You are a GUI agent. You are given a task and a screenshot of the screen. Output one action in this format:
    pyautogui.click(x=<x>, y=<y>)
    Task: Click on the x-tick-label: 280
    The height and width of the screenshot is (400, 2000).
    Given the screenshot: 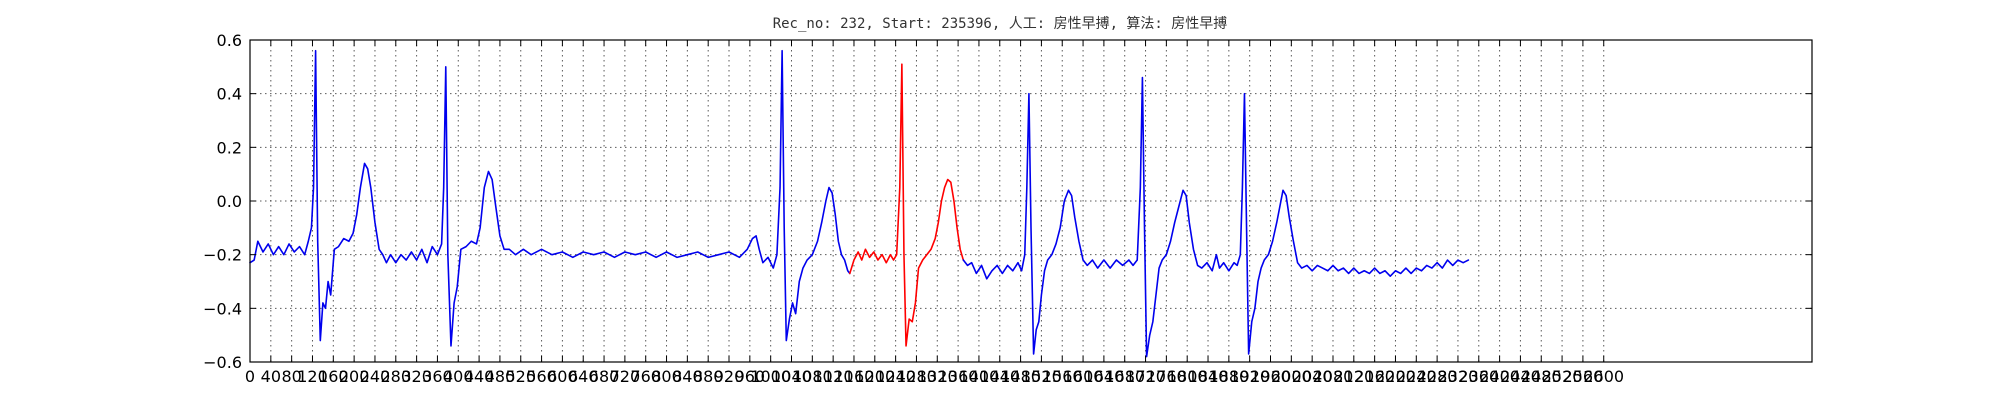 What is the action you would take?
    pyautogui.click(x=396, y=376)
    